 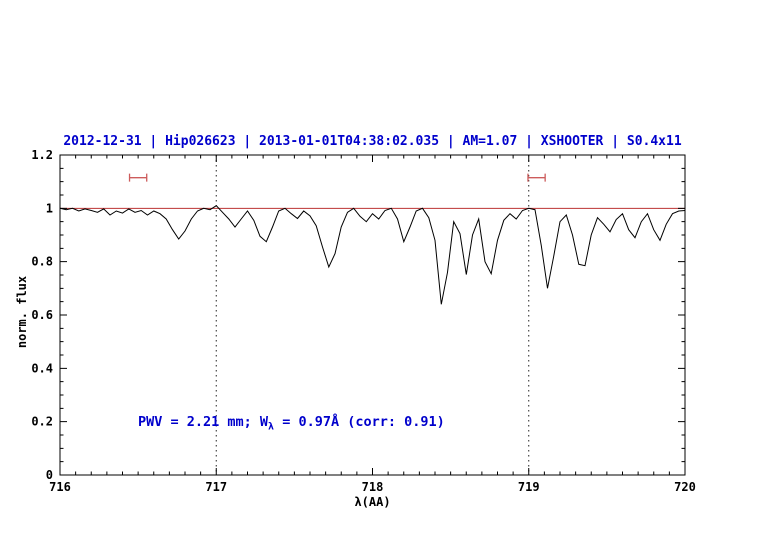 What do you see at coordinates (529, 487) in the screenshot?
I see `x-tick-label: 719` at bounding box center [529, 487].